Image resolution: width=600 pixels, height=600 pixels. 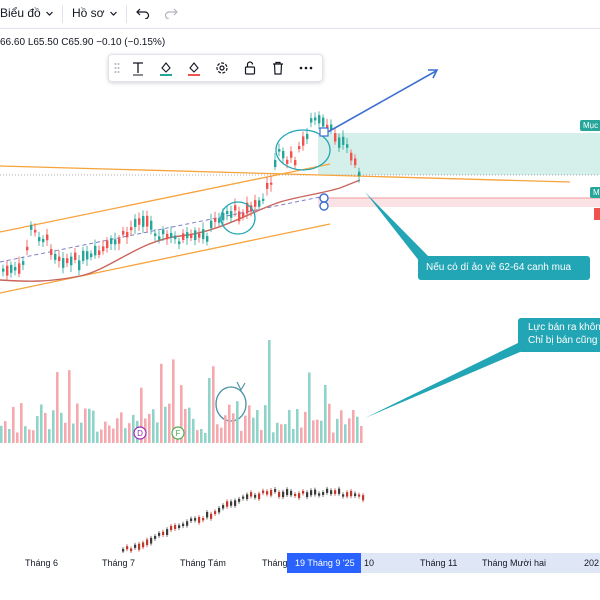 I want to click on undo-button, so click(x=143, y=13).